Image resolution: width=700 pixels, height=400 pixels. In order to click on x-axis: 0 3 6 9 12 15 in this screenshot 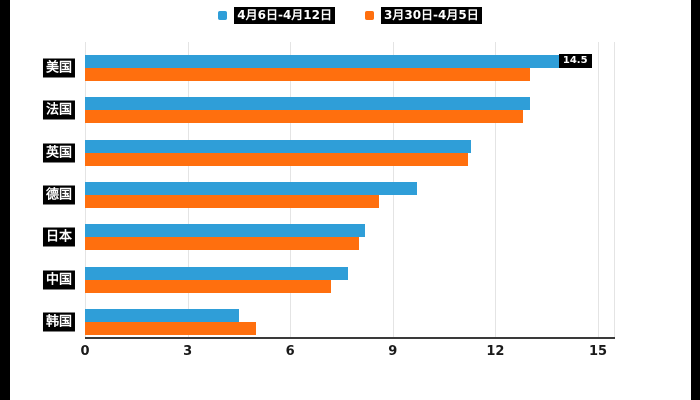, I will do `click(347, 354)`.